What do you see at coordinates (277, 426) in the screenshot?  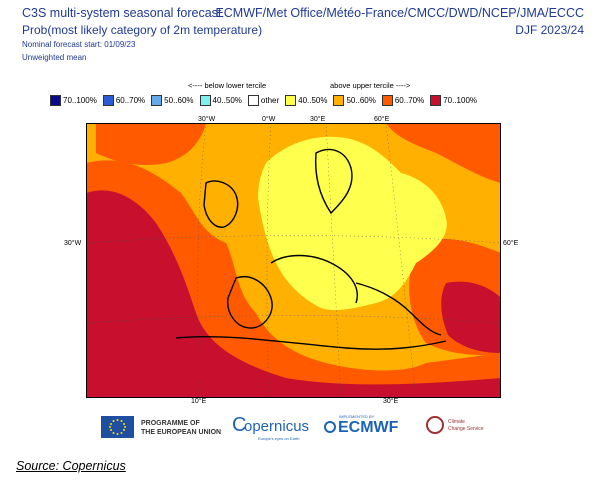 I see `copernicus-logo: opernicus` at bounding box center [277, 426].